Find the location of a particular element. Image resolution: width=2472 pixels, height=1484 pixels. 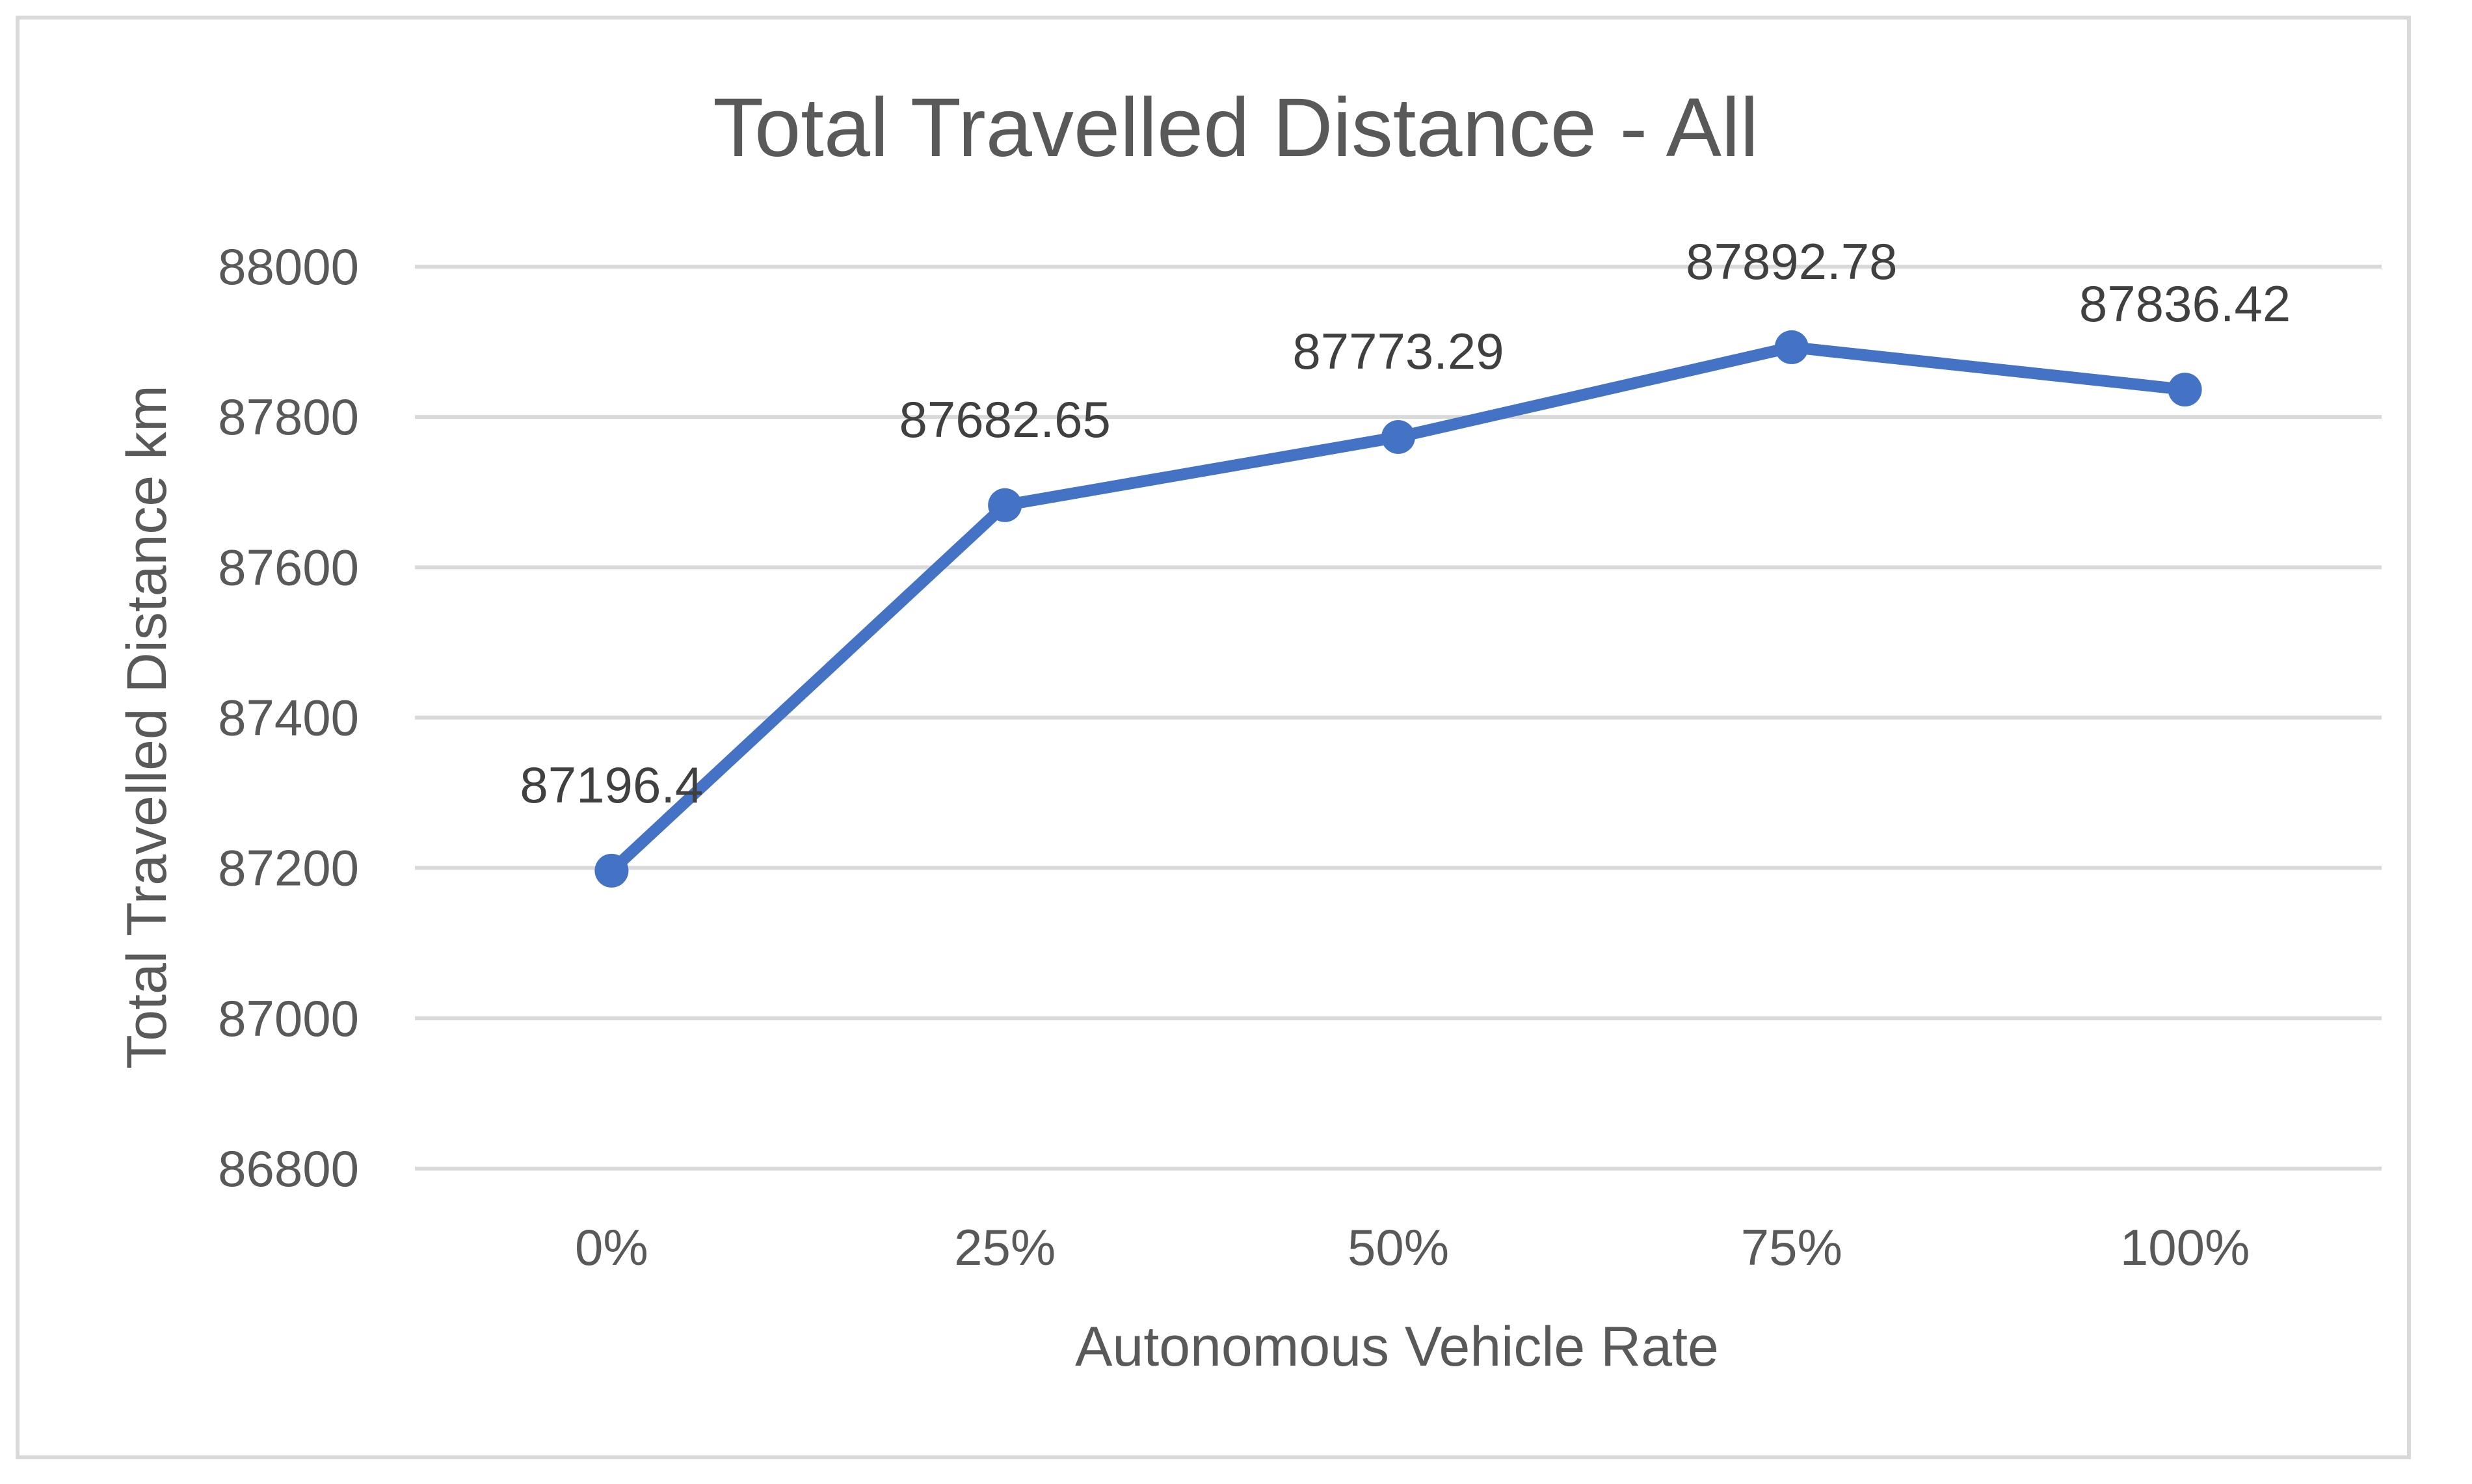

y-tick-label: 88000 is located at coordinates (289, 266).